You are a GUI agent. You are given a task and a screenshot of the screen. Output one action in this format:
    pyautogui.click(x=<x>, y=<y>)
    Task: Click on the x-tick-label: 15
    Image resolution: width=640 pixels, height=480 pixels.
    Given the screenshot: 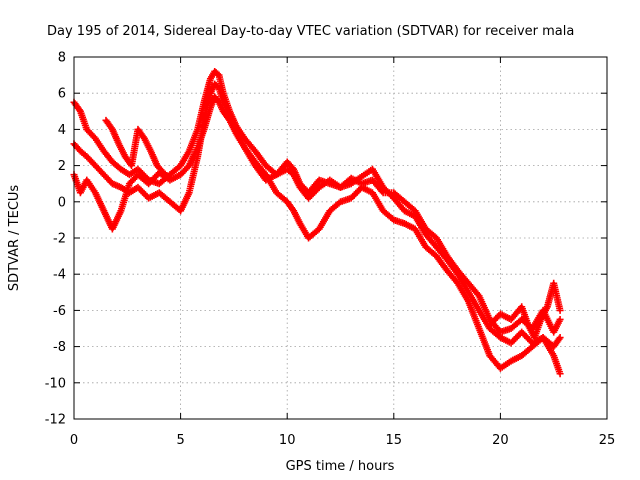 What is the action you would take?
    pyautogui.click(x=394, y=440)
    